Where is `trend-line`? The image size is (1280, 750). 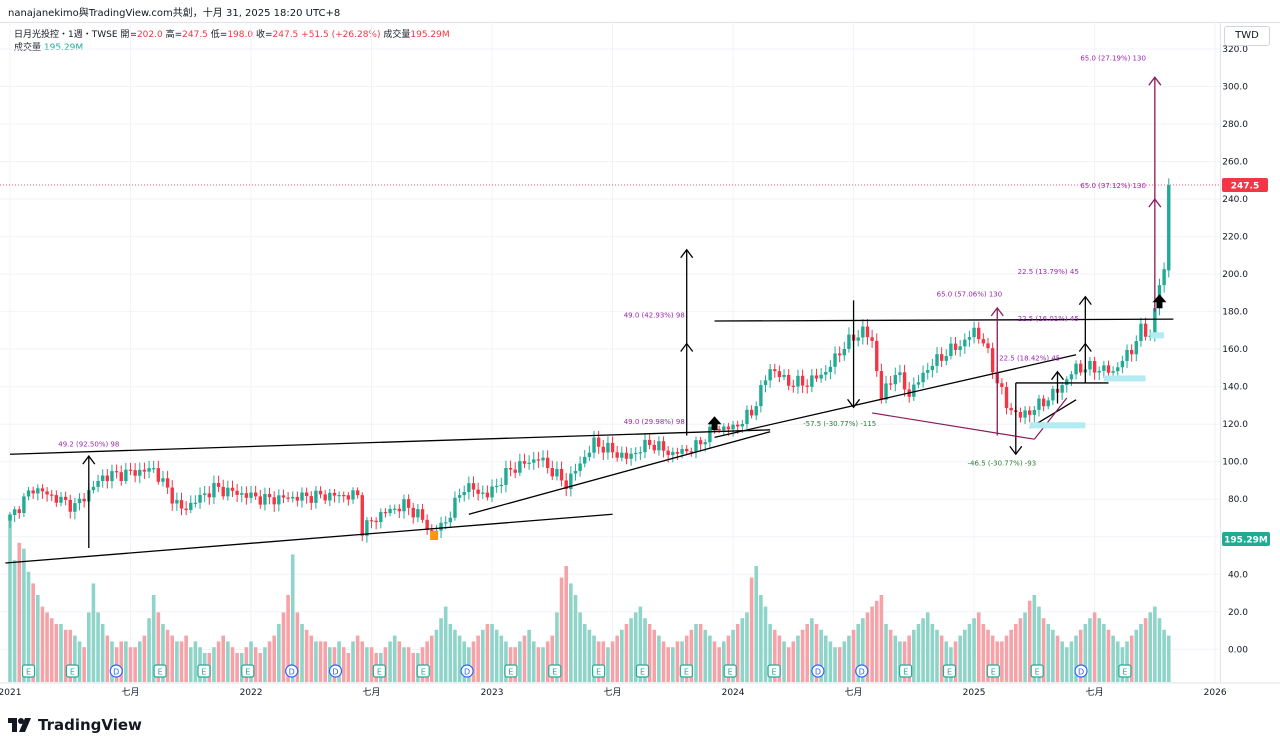 trend-line is located at coordinates (944, 320).